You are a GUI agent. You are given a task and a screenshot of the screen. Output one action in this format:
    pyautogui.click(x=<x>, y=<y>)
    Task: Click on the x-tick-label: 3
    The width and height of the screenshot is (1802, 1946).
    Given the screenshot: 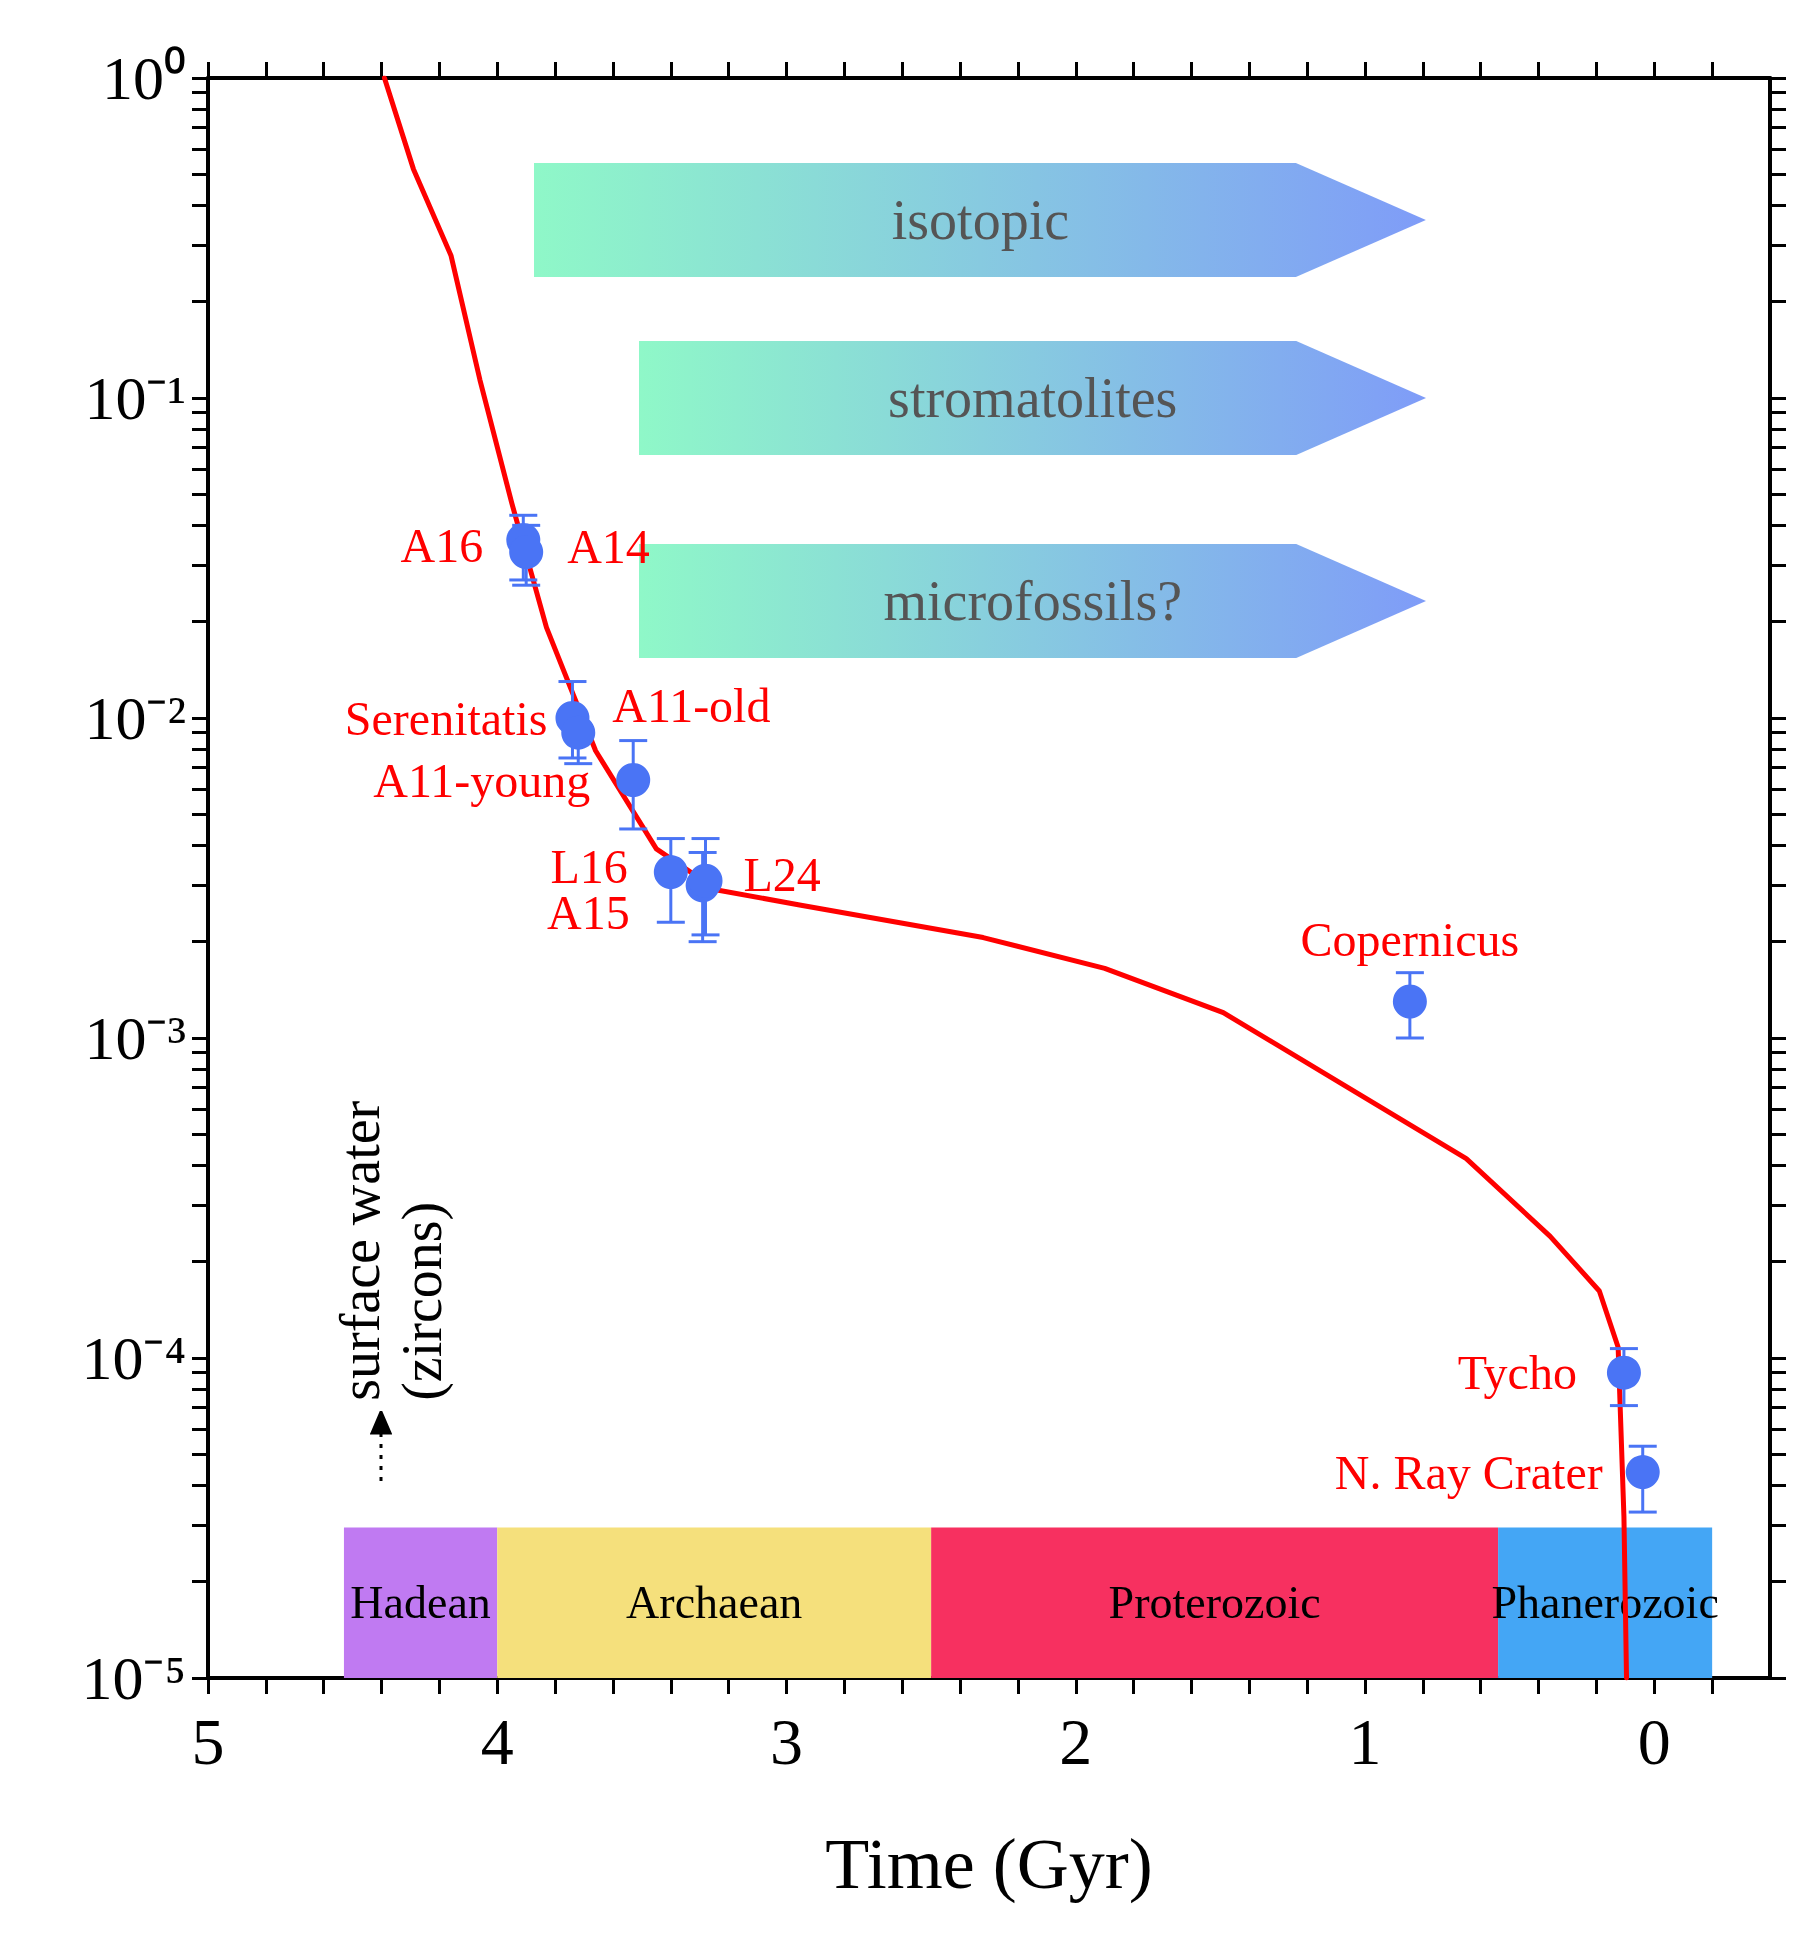 What is the action you would take?
    pyautogui.click(x=787, y=1741)
    